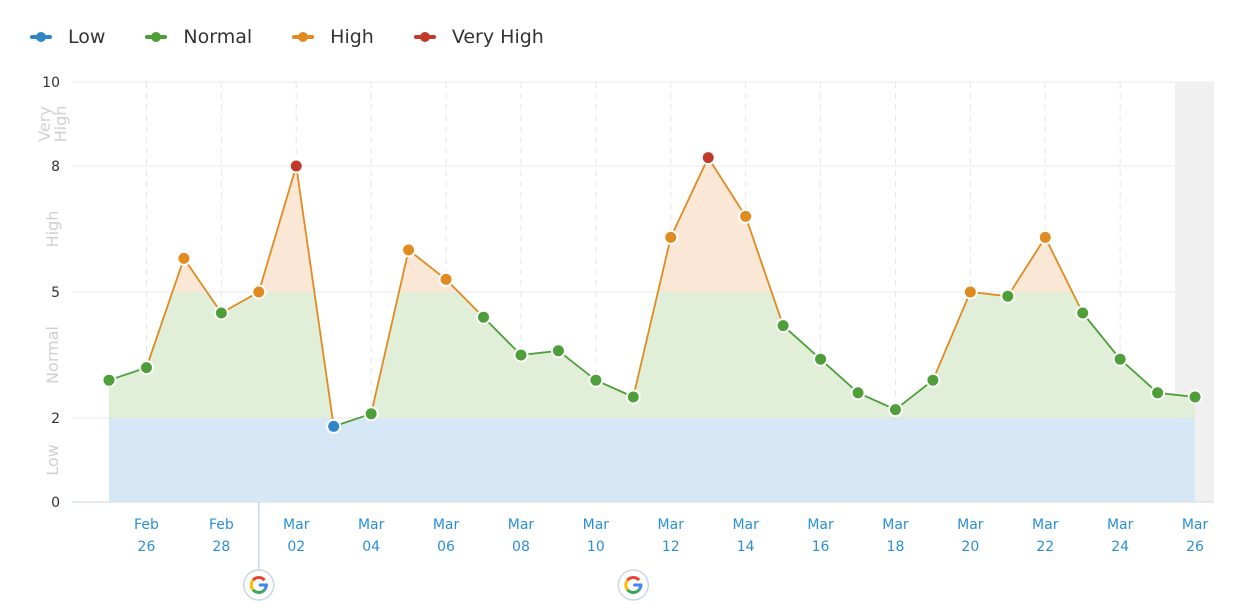 The height and width of the screenshot is (604, 1250). I want to click on x-tick-label: Mar 26, so click(1195, 536).